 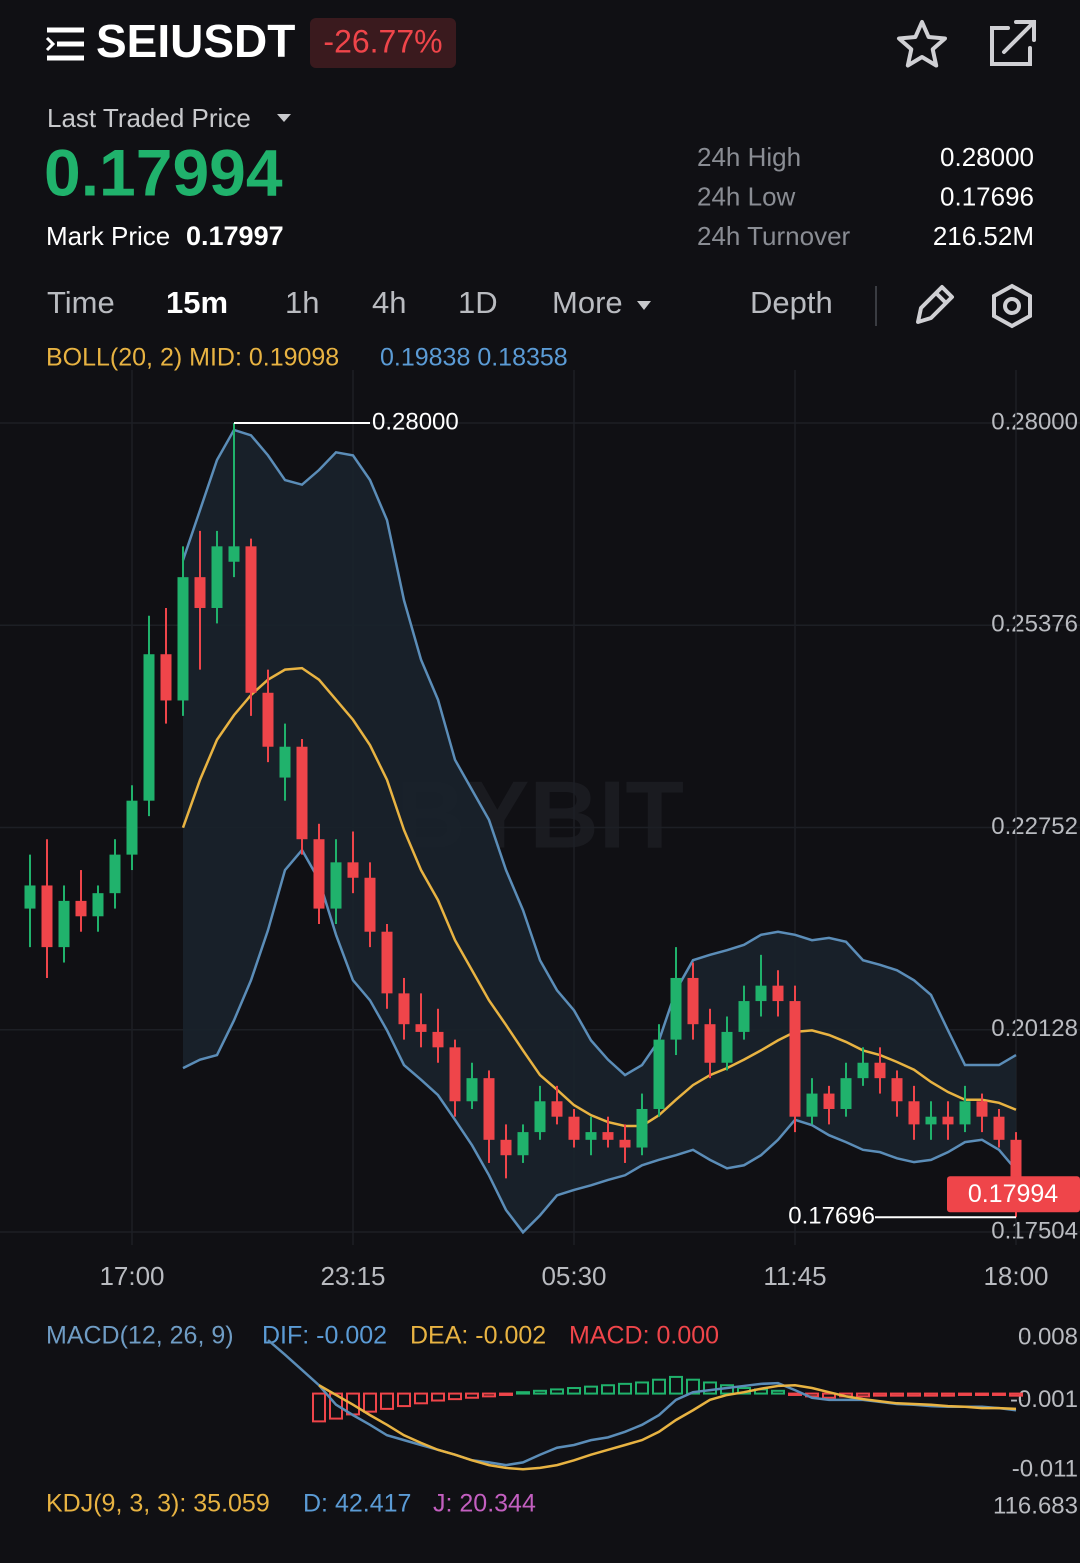 What do you see at coordinates (1034, 421) in the screenshot?
I see `y-tick-label: 0.28000` at bounding box center [1034, 421].